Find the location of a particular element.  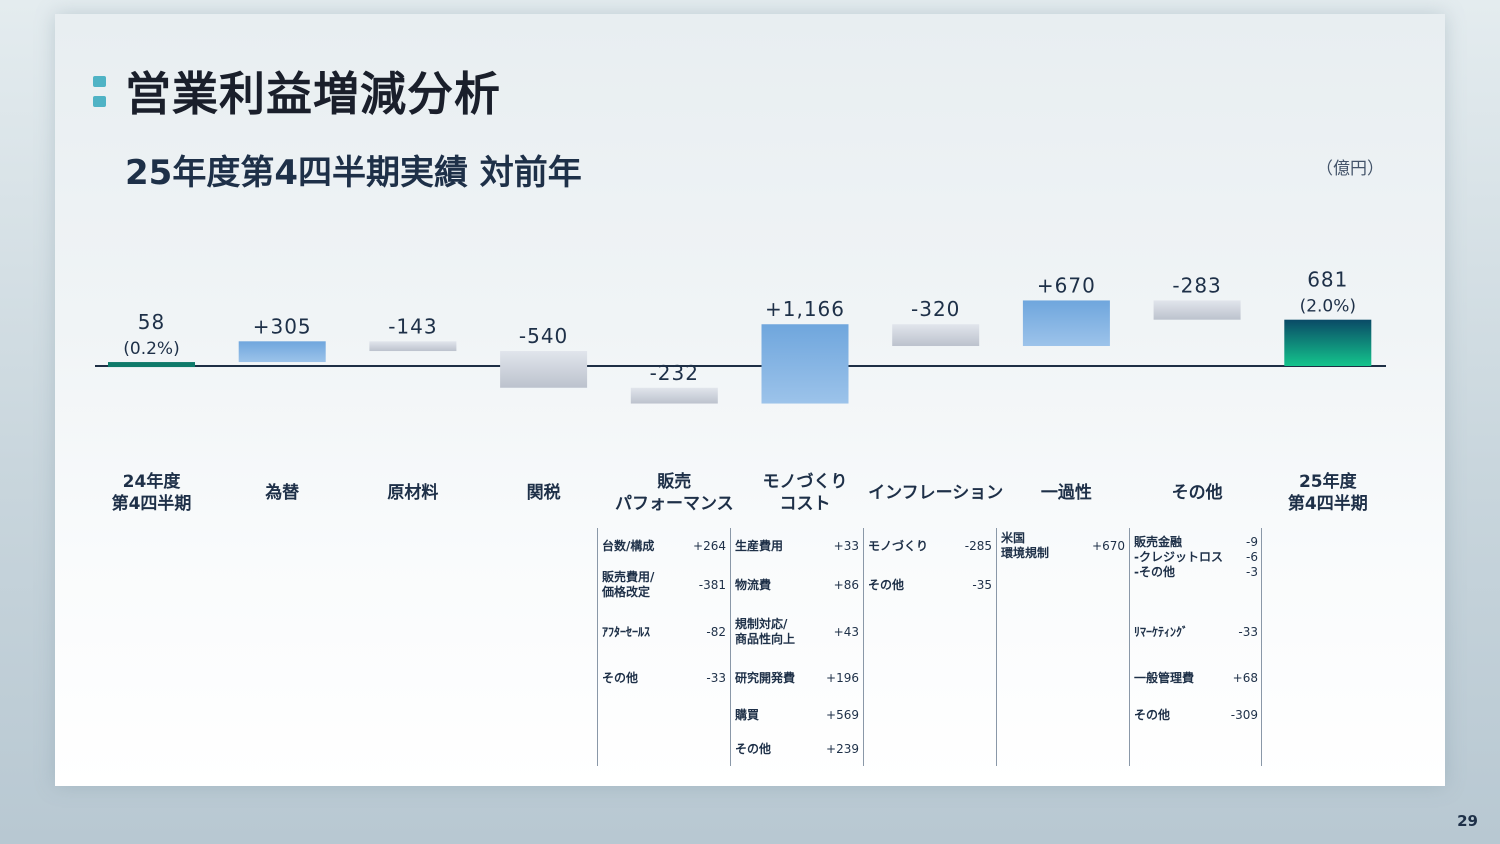

breakdown-item-value: +569 is located at coordinates (842, 714).